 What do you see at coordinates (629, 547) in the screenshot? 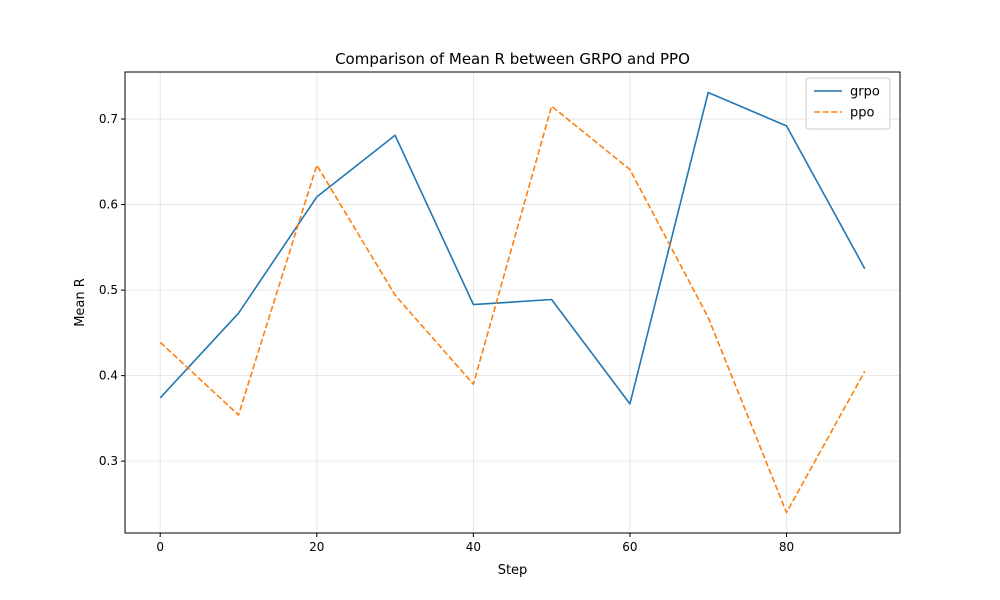
I see `x-tick-label: 60` at bounding box center [629, 547].